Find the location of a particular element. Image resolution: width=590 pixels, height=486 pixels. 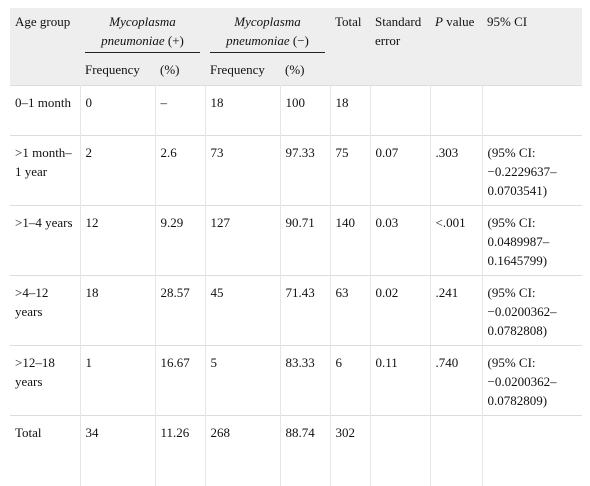

table-cell: (95% CI: −0.0200362–0.0782808) is located at coordinates (532, 310).